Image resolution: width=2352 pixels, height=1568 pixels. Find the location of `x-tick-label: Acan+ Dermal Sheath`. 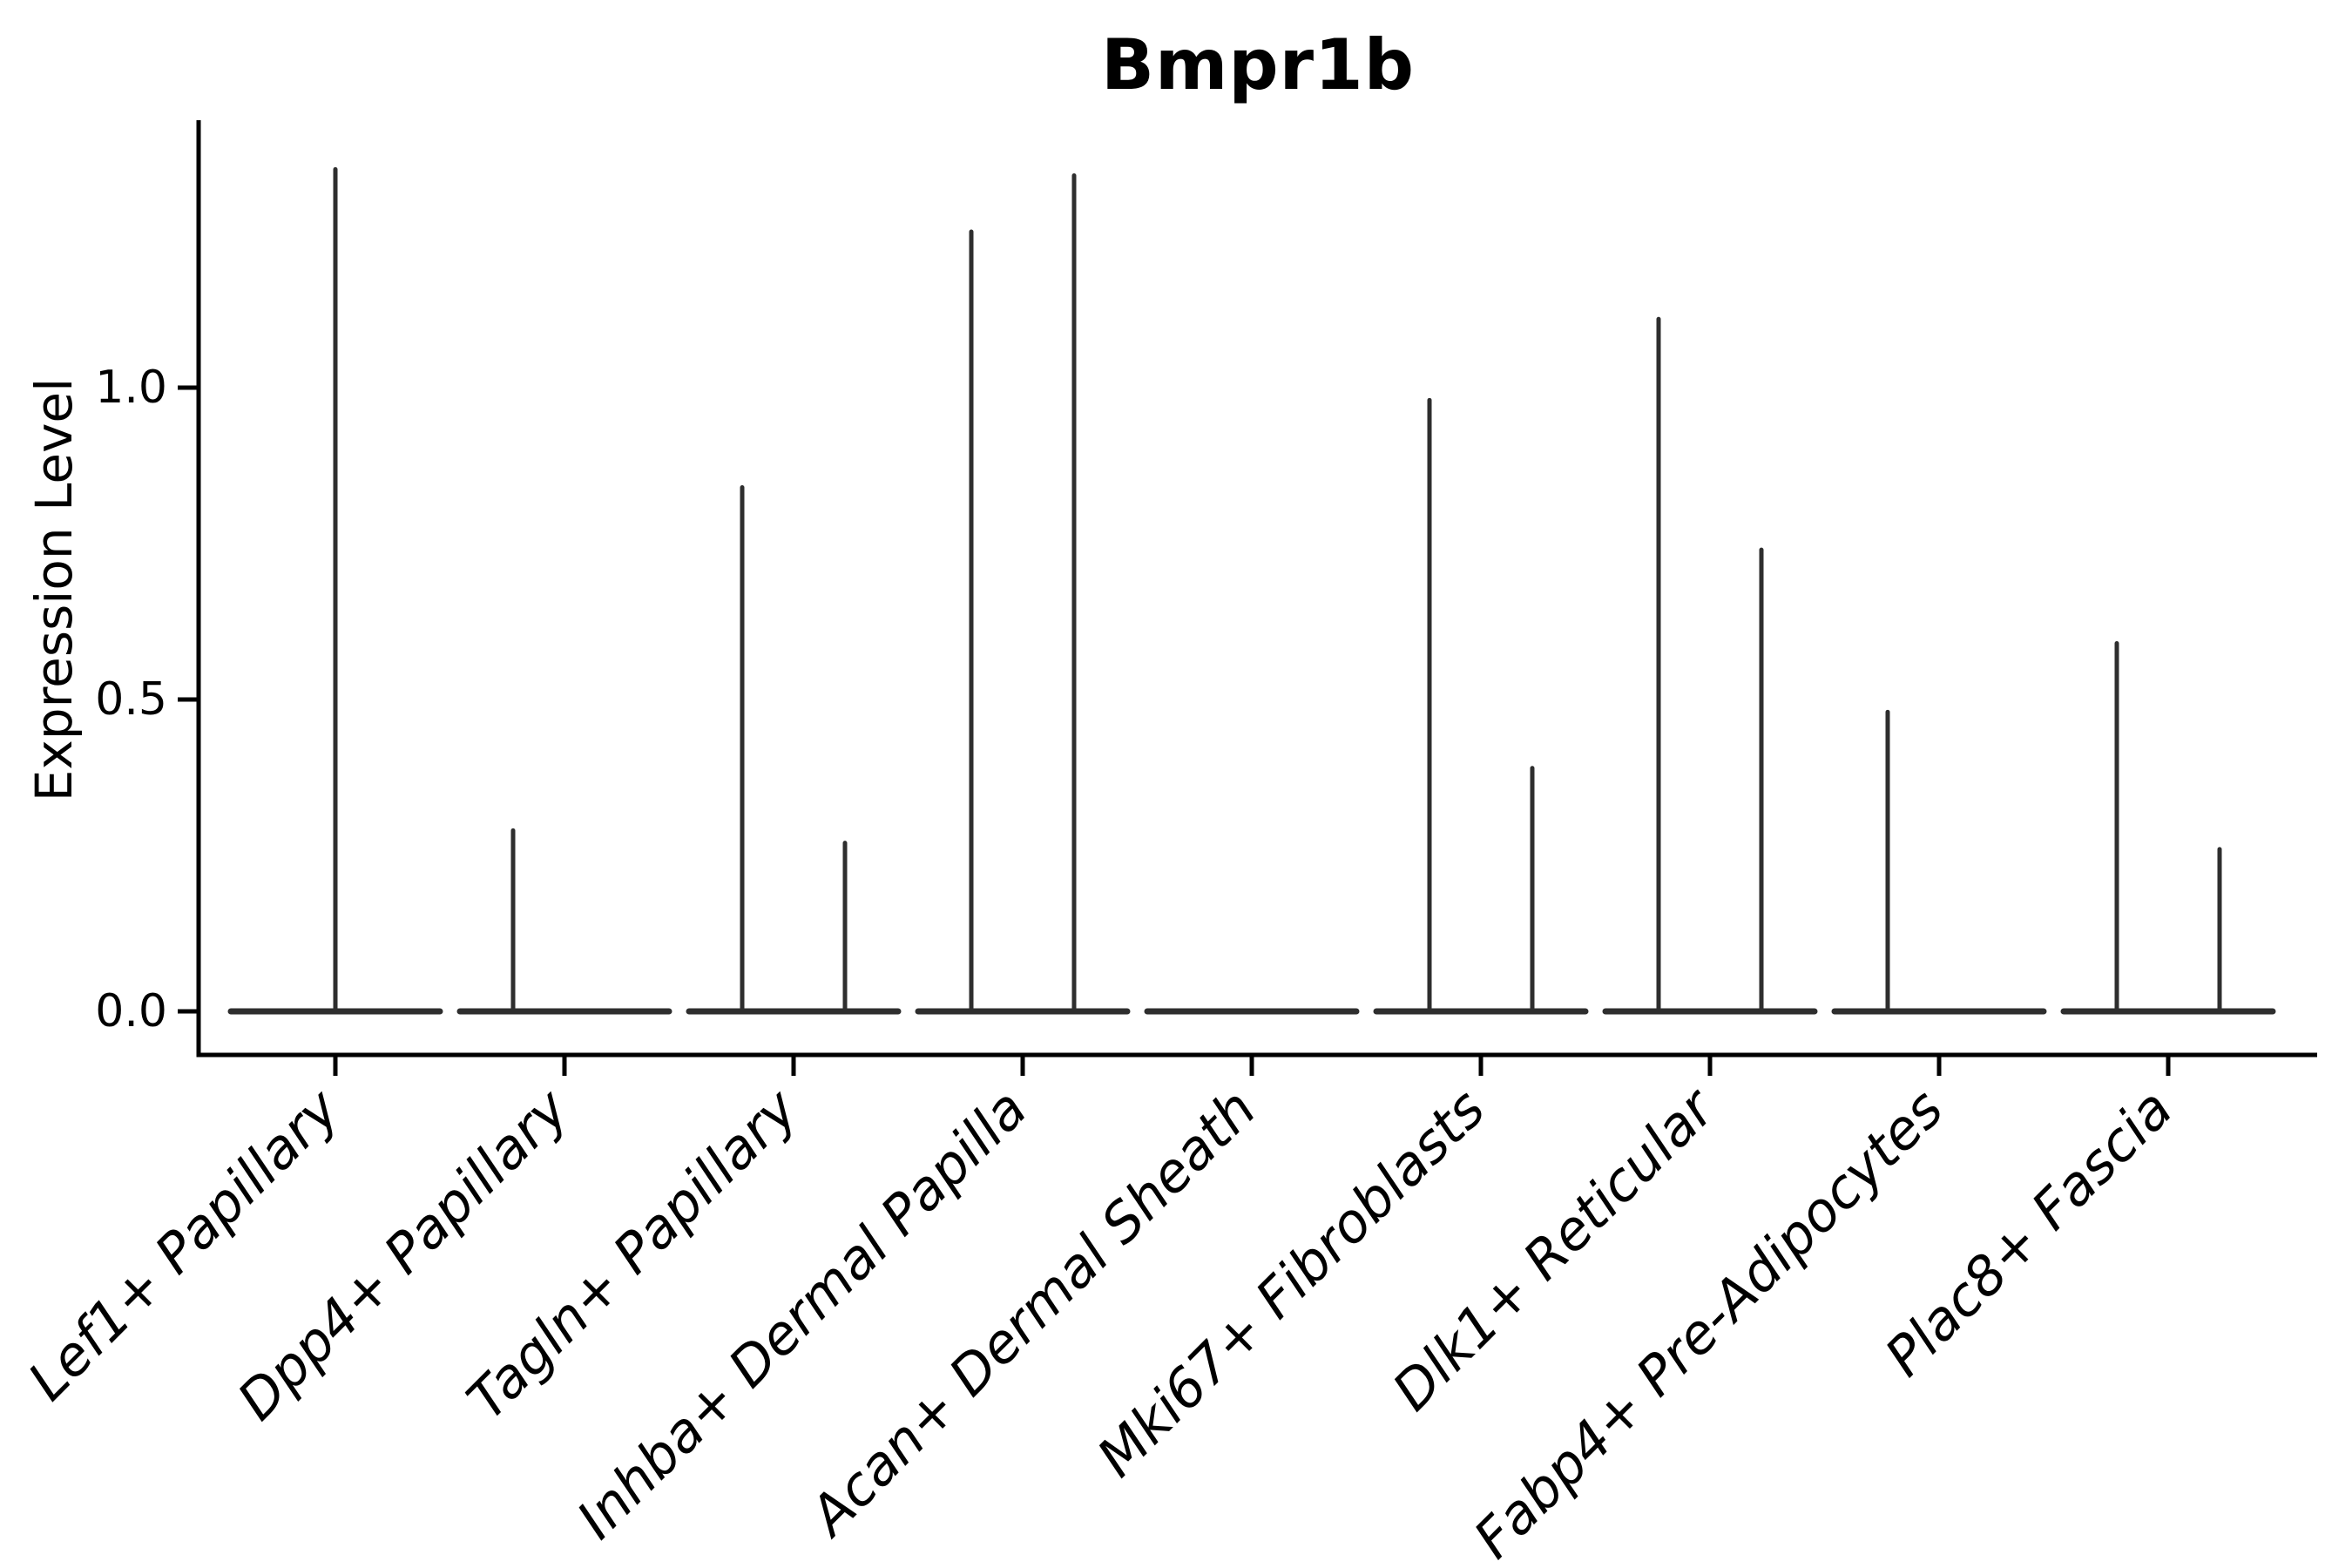

x-tick-label: Acan+ Dermal Sheath is located at coordinates (1031, 1313).